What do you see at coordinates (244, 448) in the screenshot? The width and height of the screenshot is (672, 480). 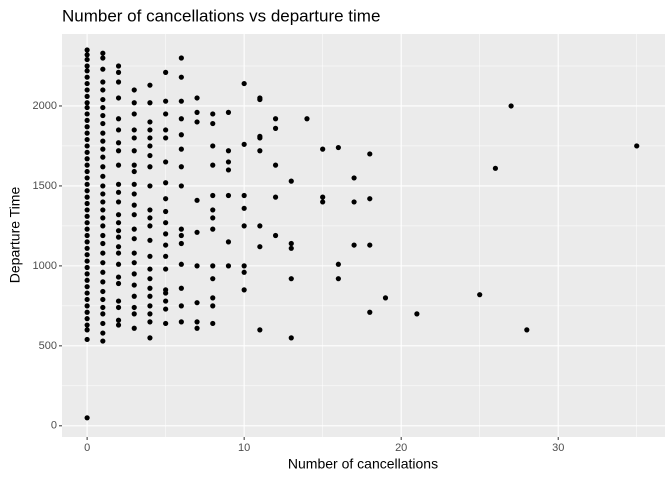 I see `x-tick-label: 10` at bounding box center [244, 448].